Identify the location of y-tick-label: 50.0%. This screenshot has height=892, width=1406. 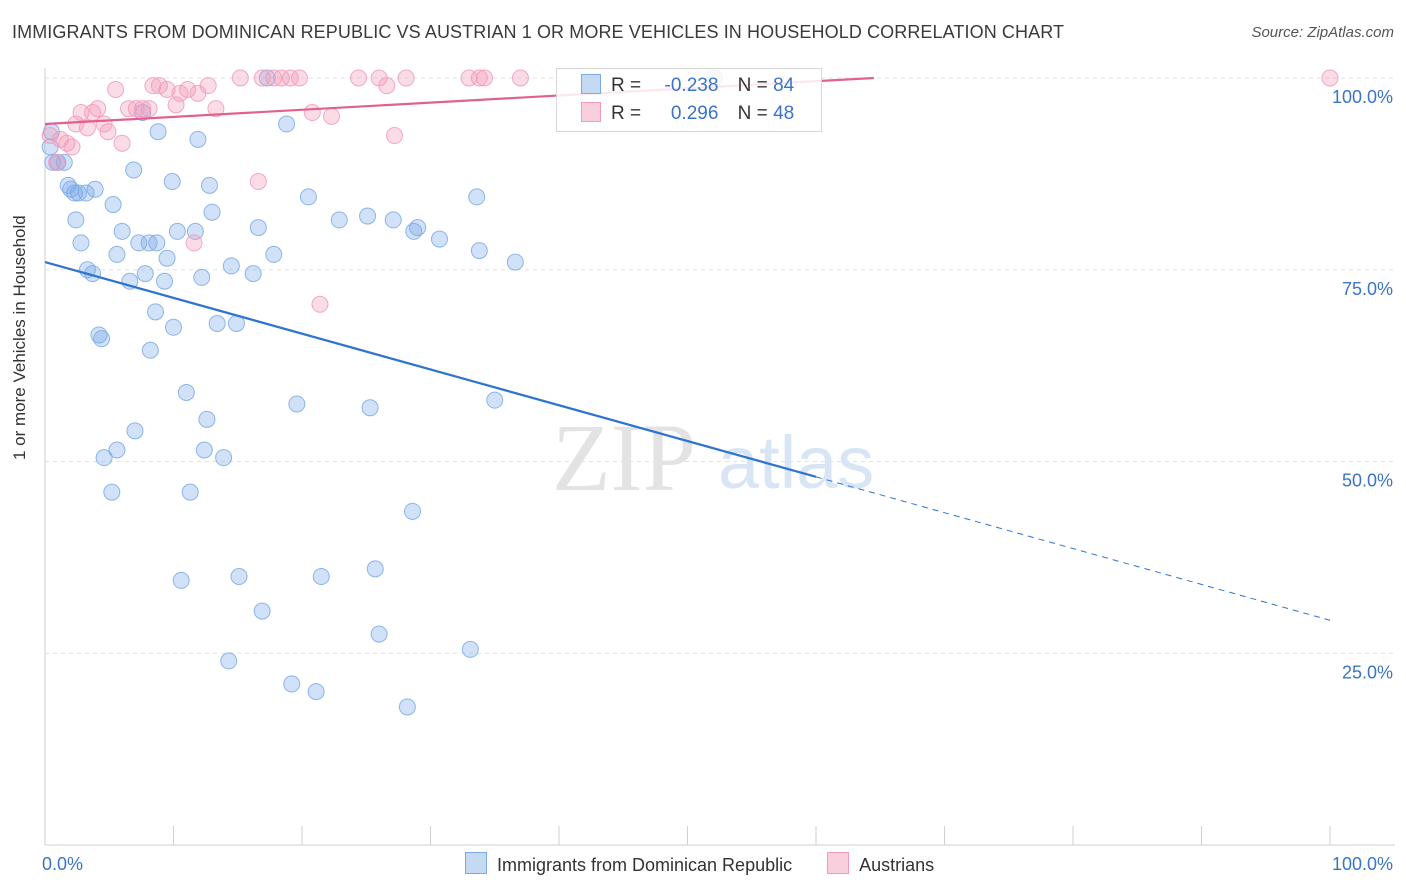
(1367, 481).